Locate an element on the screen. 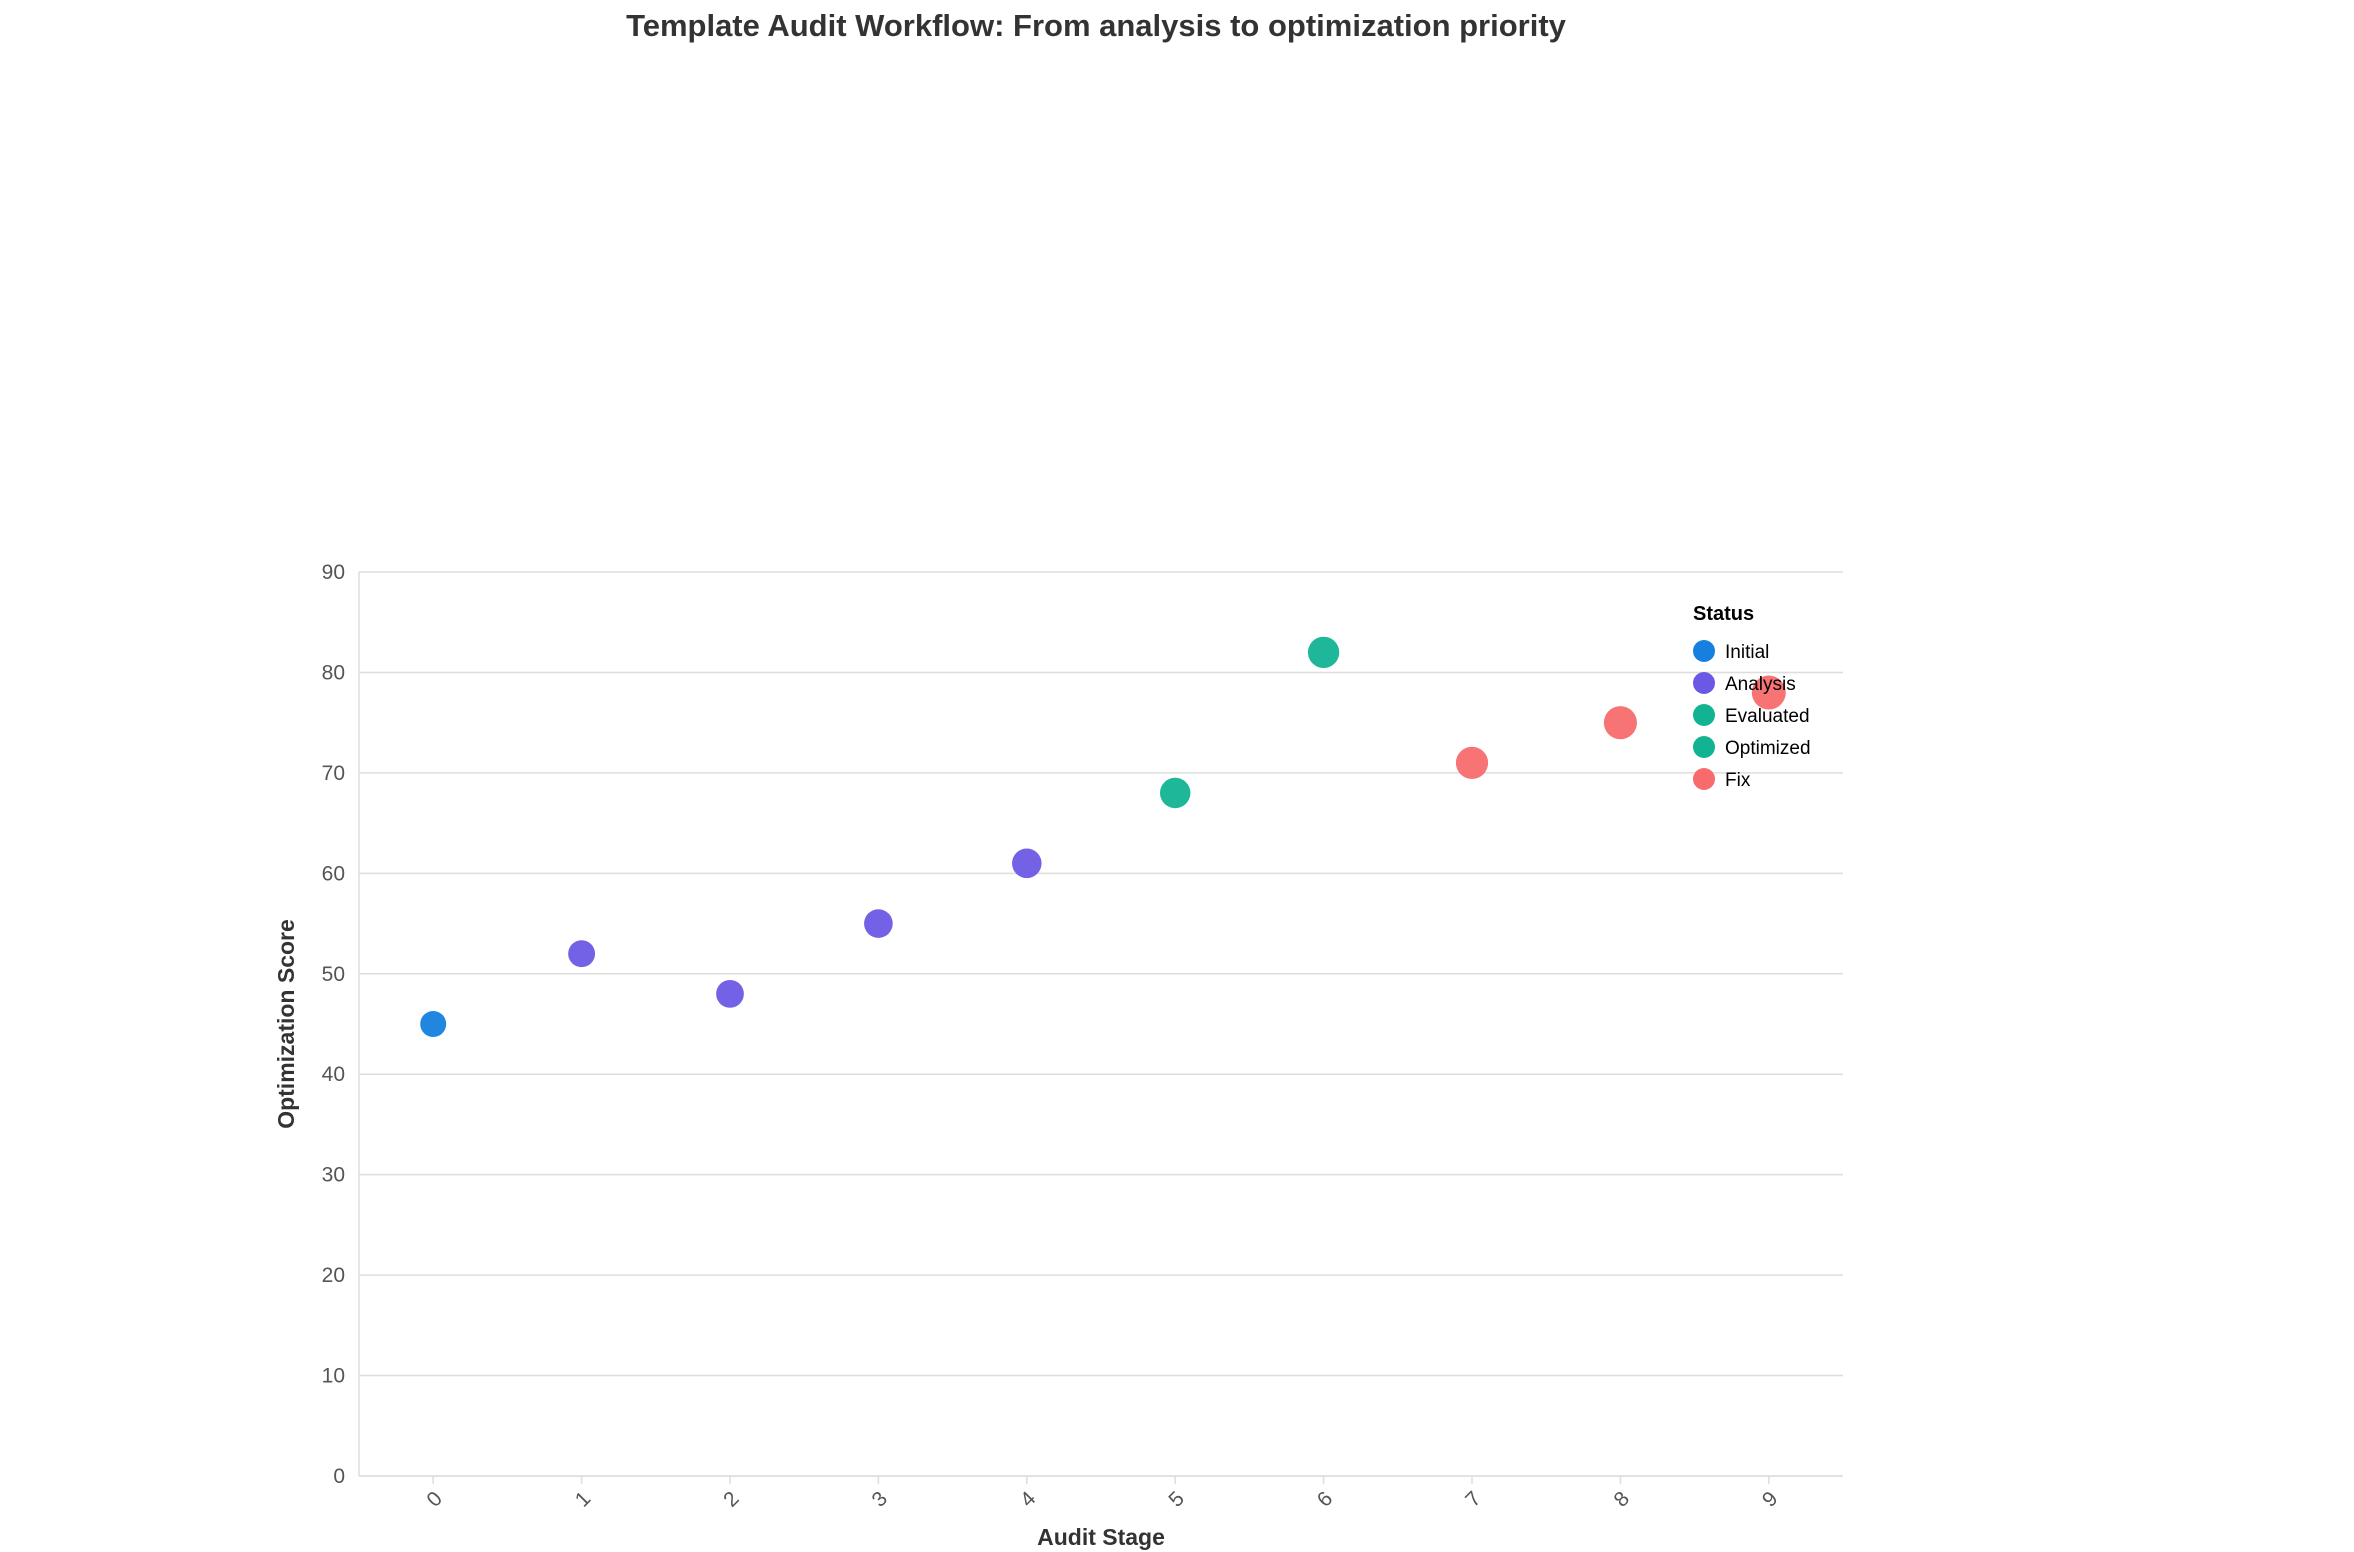  y-tick-label: 70 is located at coordinates (333, 773).